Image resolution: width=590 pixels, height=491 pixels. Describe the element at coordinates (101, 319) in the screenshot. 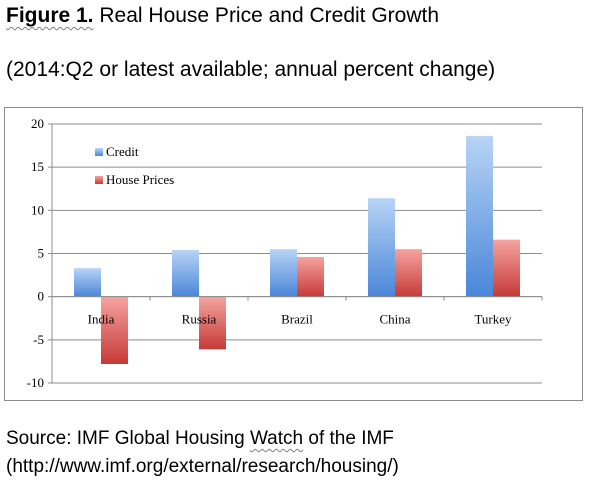

I see `x-category-label: India` at that location.